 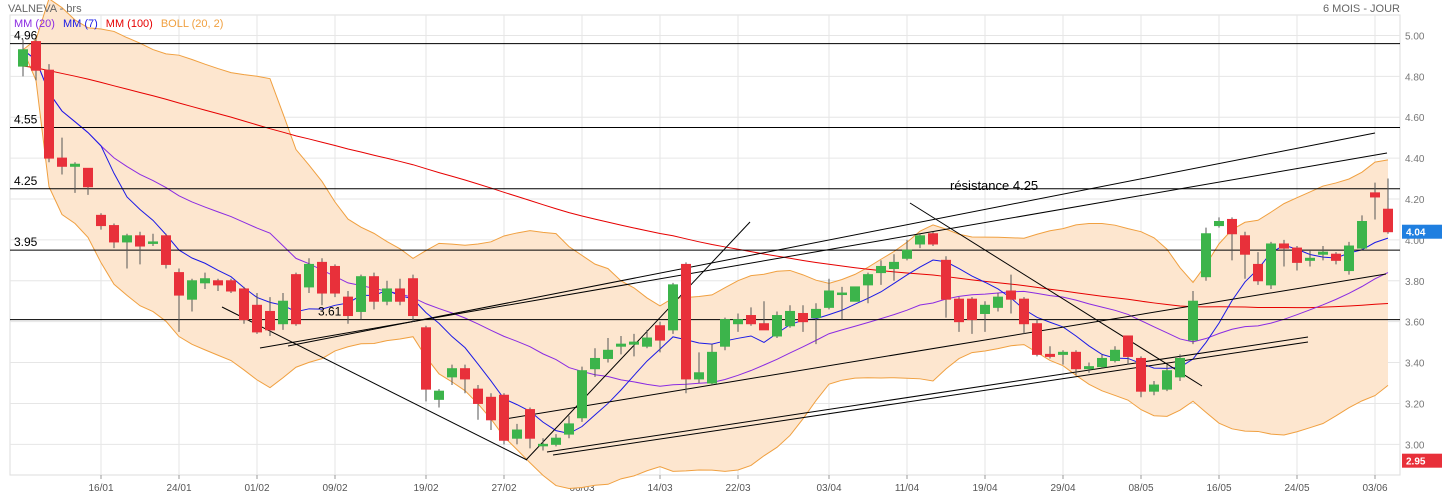 What do you see at coordinates (907, 488) in the screenshot?
I see `x-tick-label: 11/04` at bounding box center [907, 488].